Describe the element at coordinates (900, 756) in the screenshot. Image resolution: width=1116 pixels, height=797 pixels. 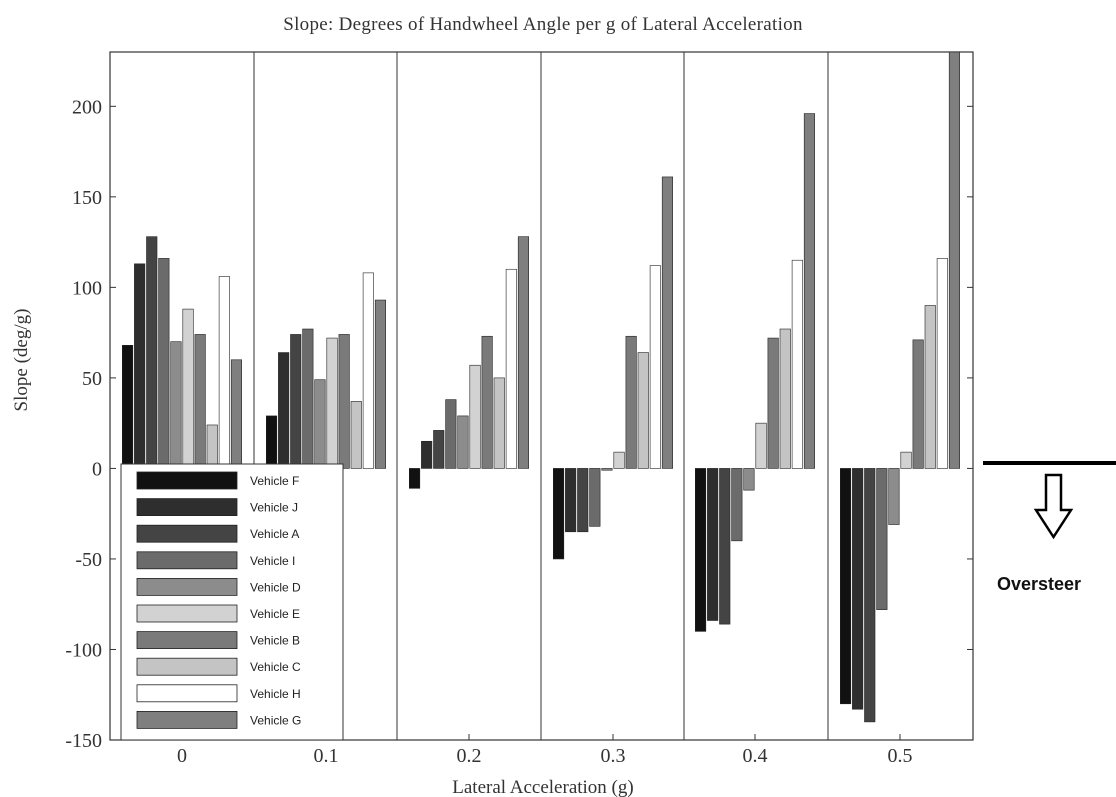
I see `x-tick-label: 0.5` at that location.